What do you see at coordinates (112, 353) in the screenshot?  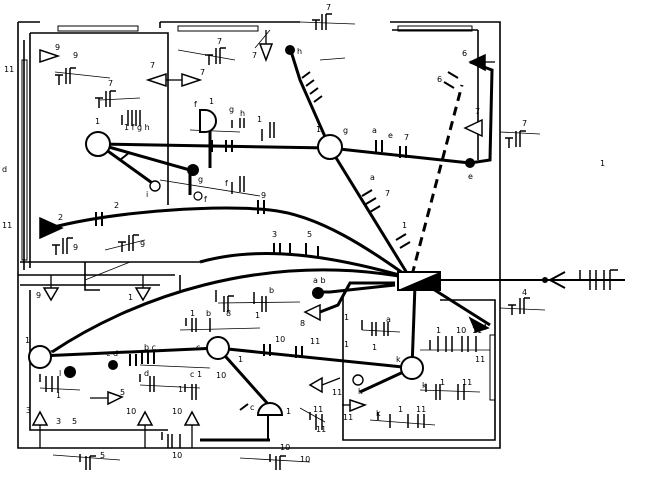 I see `label: c d` at bounding box center [112, 353].